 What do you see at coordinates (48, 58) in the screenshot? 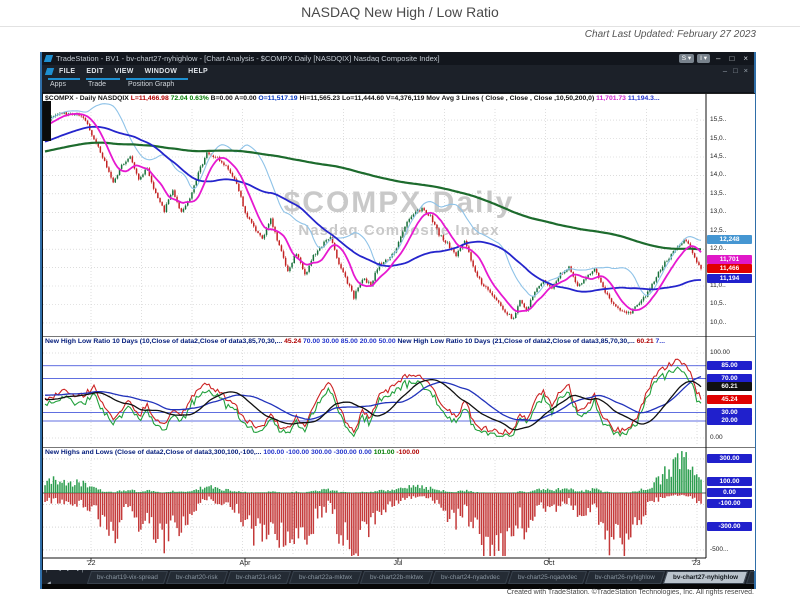
I see `tradestation-logo-icon` at bounding box center [48, 58].